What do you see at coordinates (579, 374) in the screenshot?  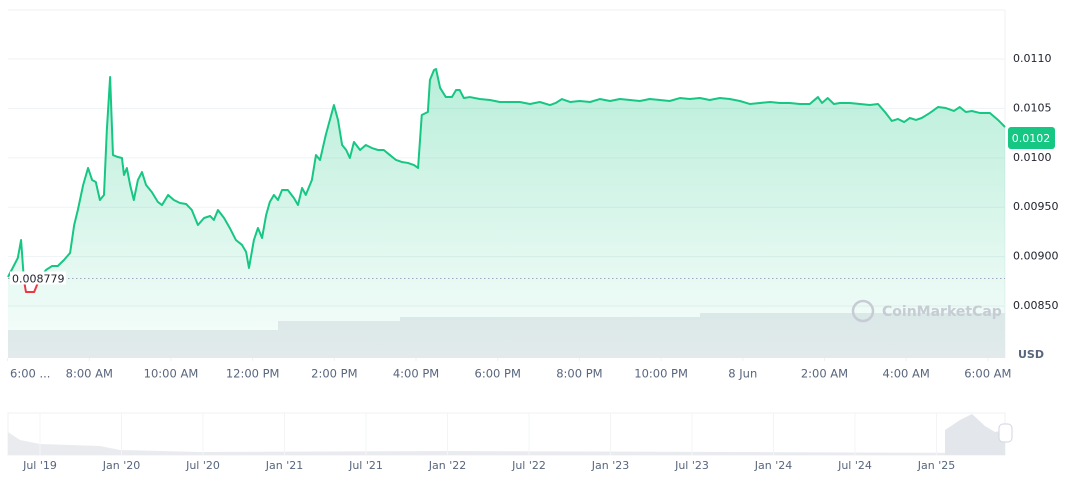 I see `x-tick-label: 8:00 PM` at bounding box center [579, 374].